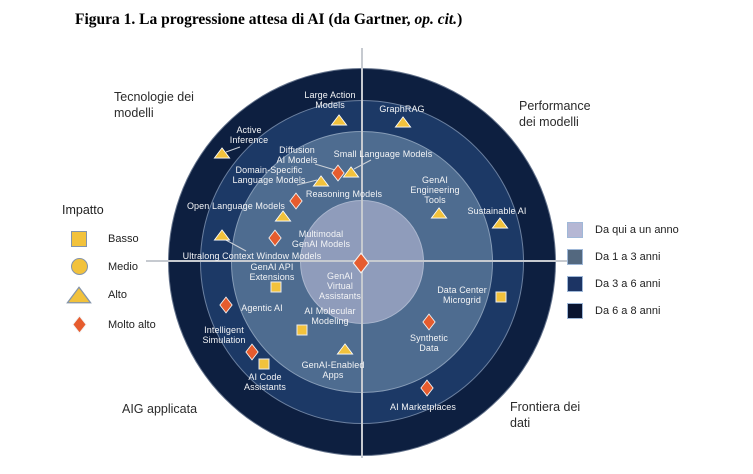 Image resolution: width=753 pixels, height=474 pixels. I want to click on small-language-models-label: Small Language Models, so click(383, 153).